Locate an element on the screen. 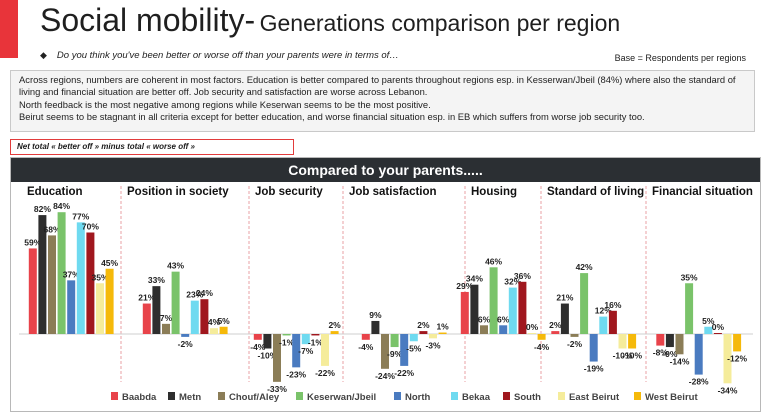 The width and height of the screenshot is (768, 416). legend-label: West Beirut is located at coordinates (671, 397).